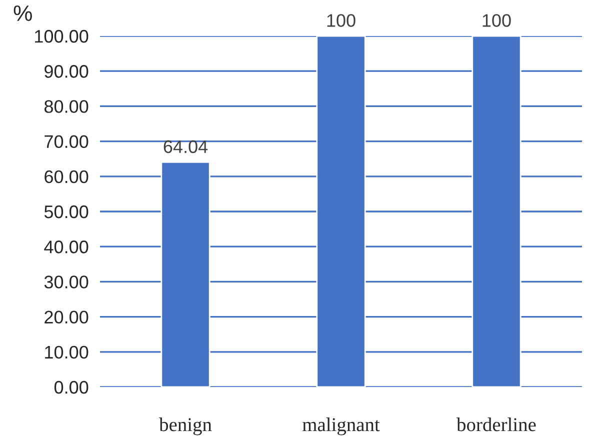 The image size is (599, 443). I want to click on x-tick-label: borderline, so click(496, 425).